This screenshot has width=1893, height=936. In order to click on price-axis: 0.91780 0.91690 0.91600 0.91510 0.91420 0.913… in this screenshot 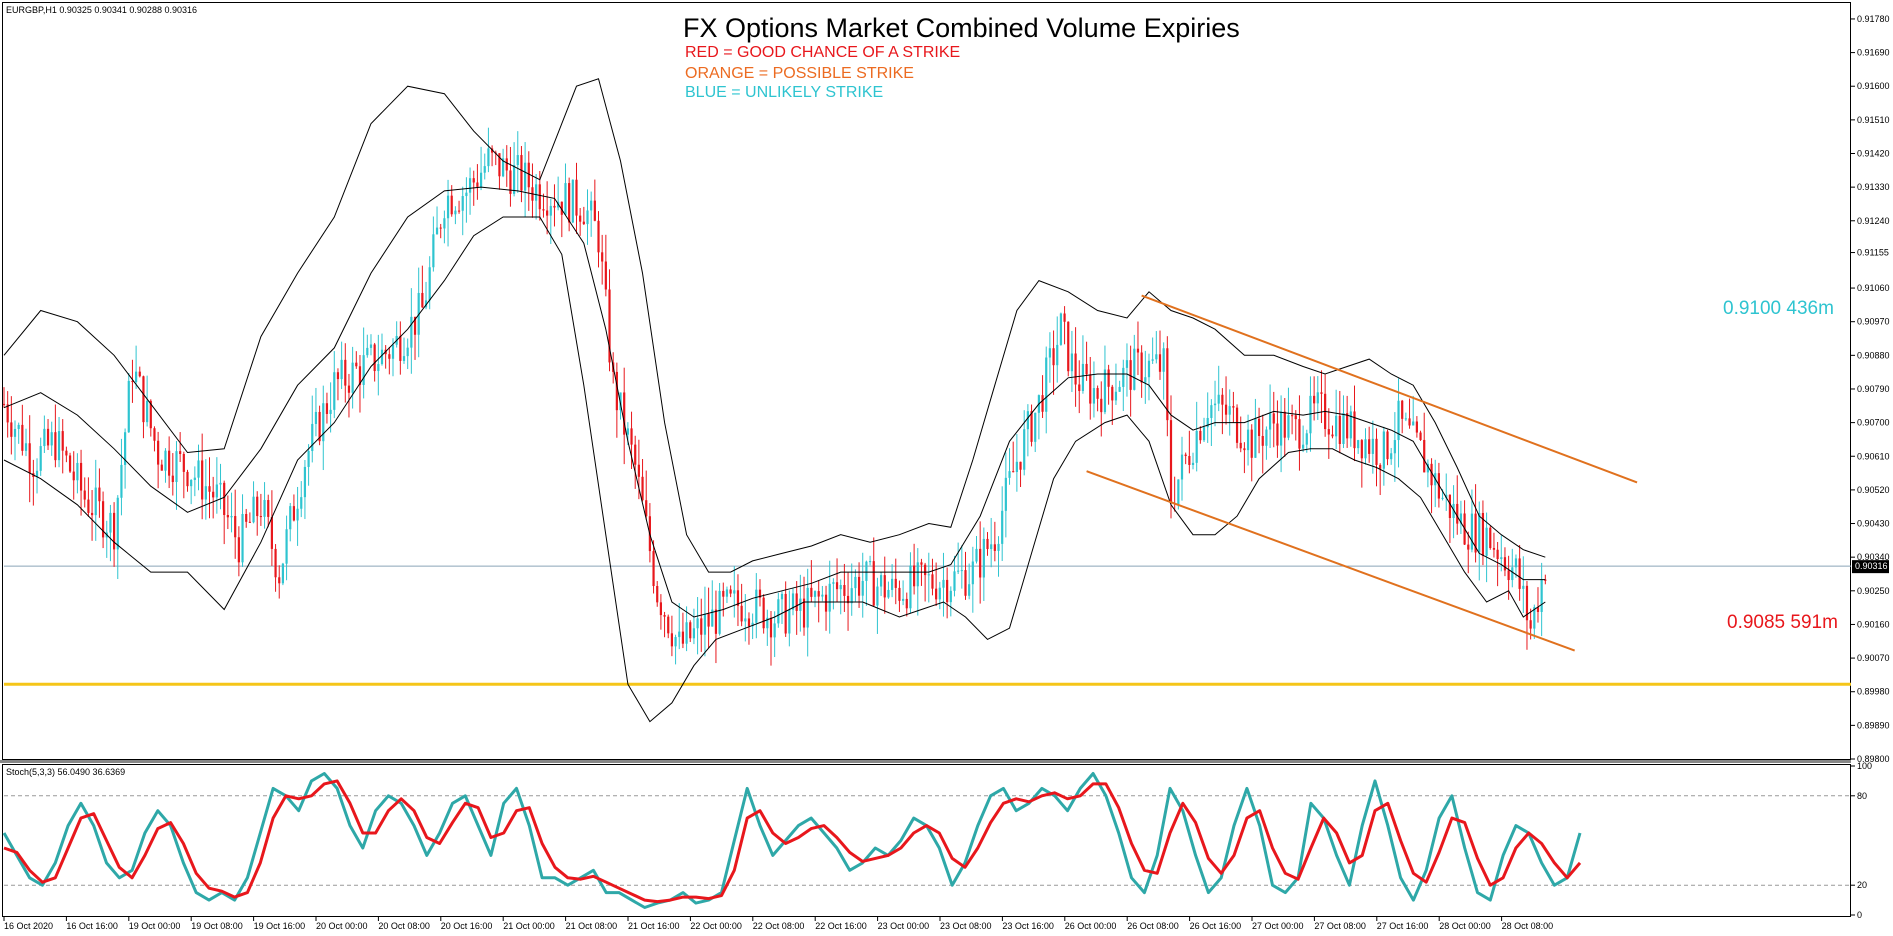, I will do `click(1870, 389)`.